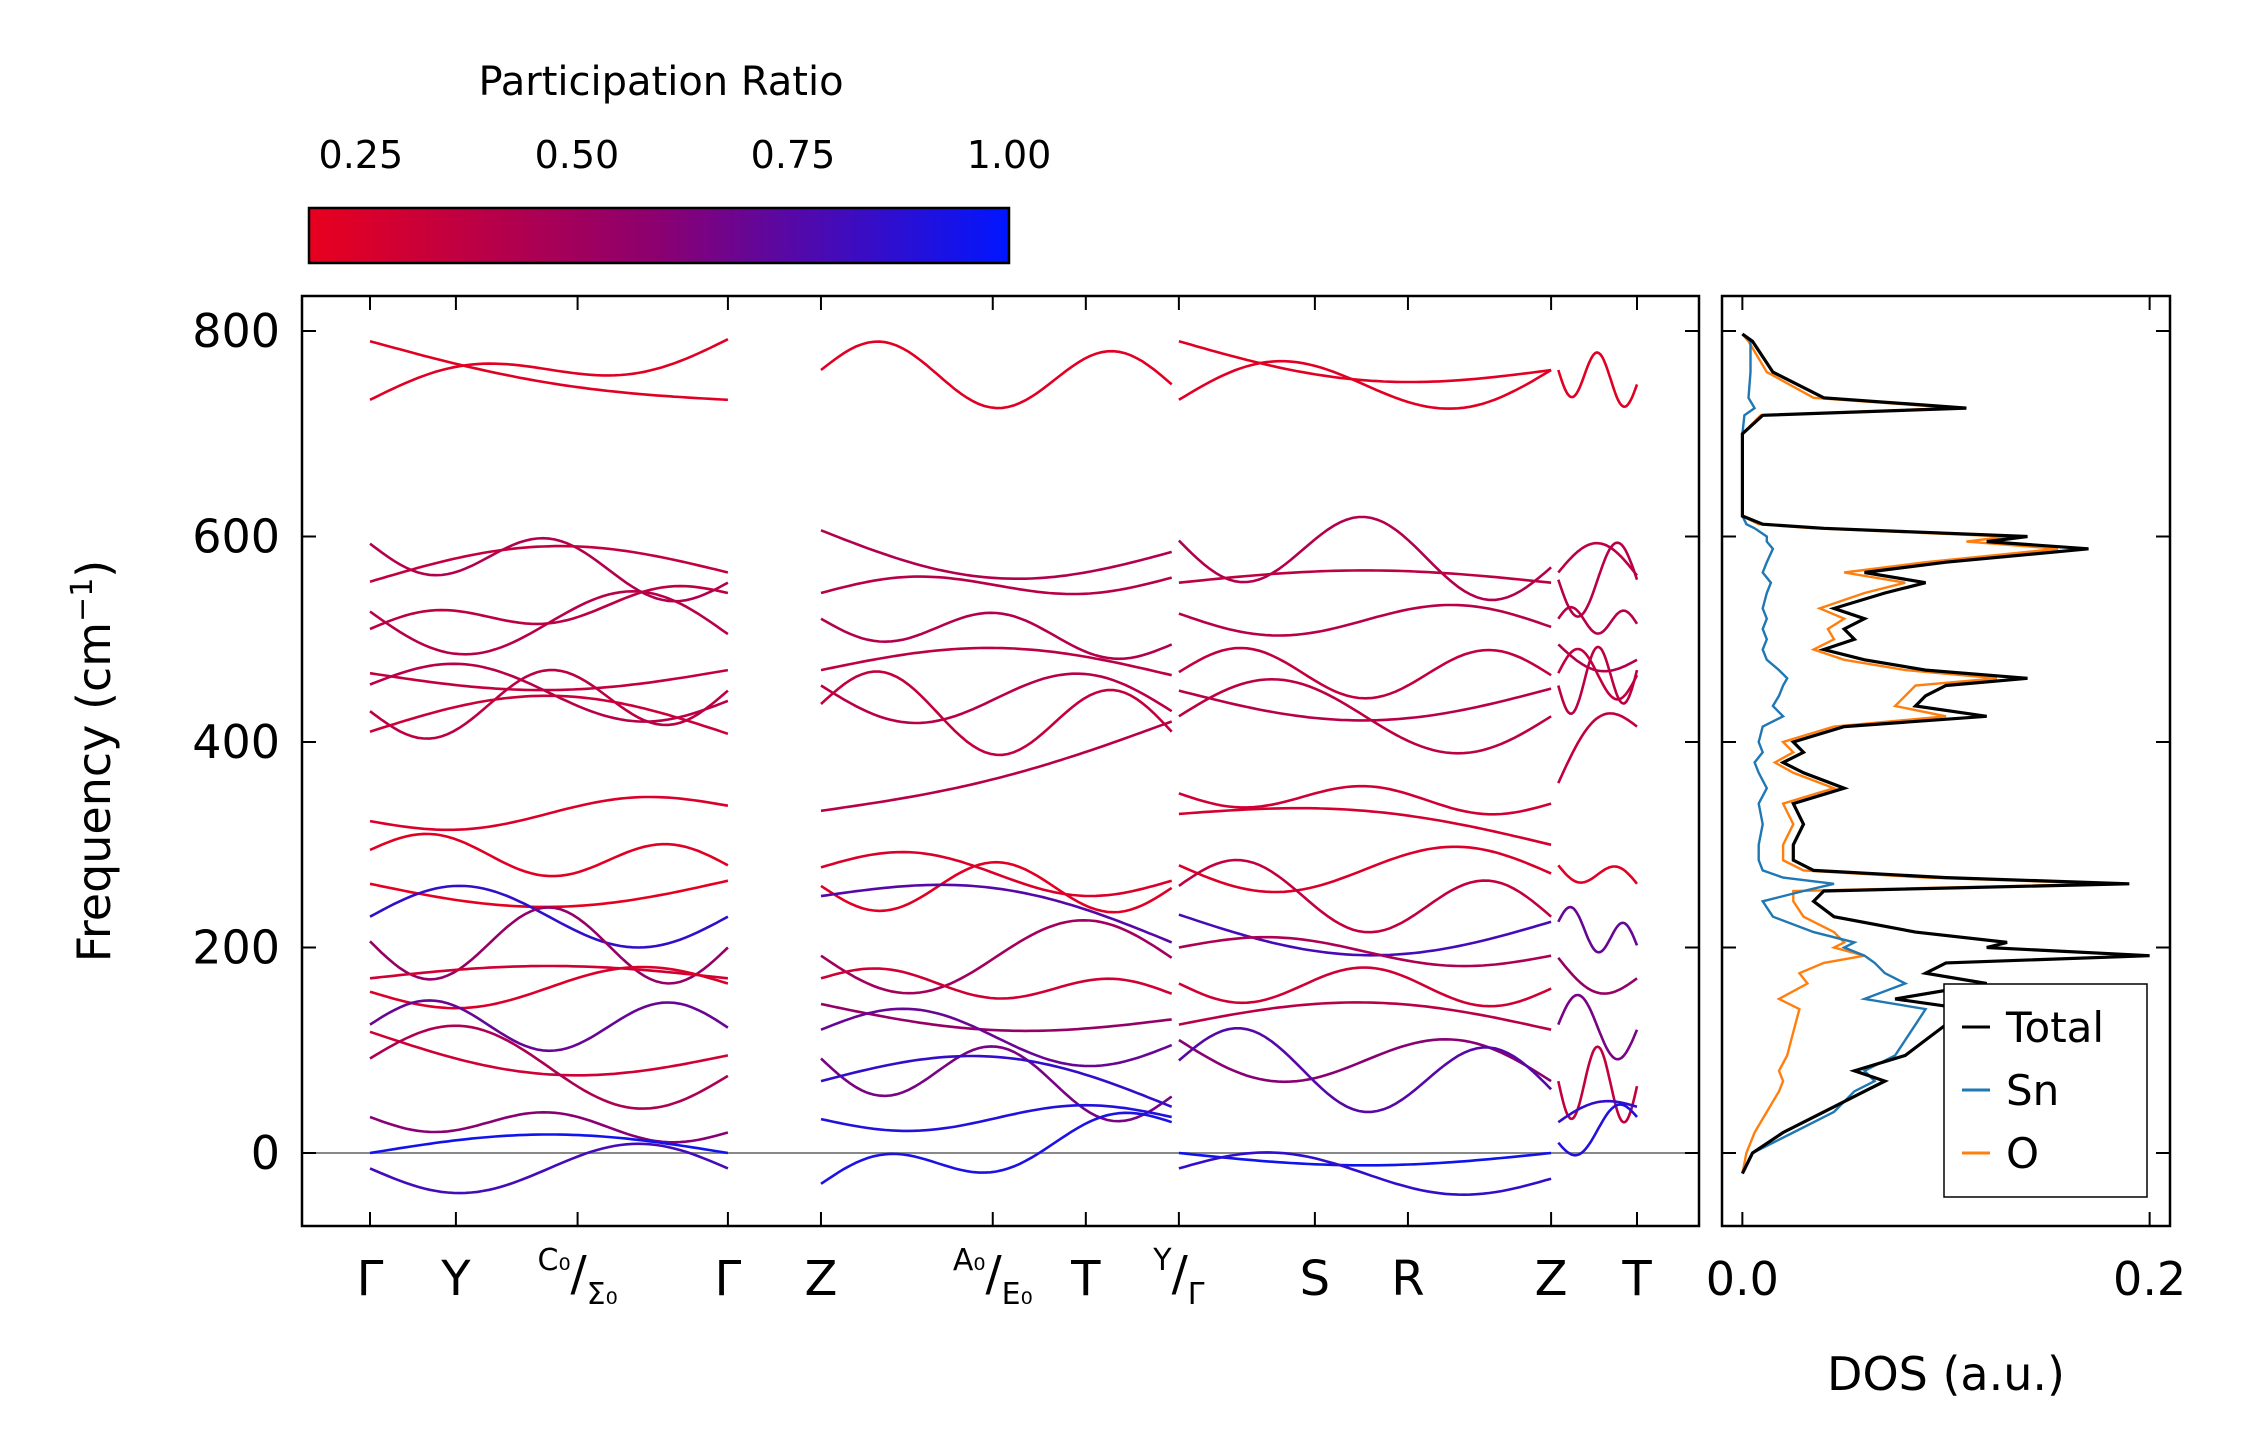  I want to click on legend-items: Total Sn O, so click(2033, 1090).